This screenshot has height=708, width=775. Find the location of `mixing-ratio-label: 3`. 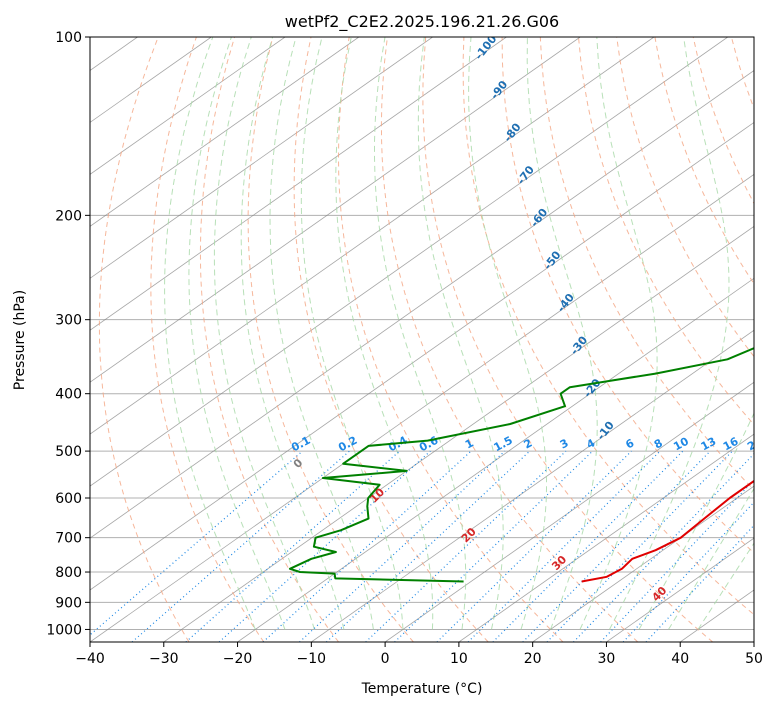

mixing-ratio-label: 3 is located at coordinates (564, 443).